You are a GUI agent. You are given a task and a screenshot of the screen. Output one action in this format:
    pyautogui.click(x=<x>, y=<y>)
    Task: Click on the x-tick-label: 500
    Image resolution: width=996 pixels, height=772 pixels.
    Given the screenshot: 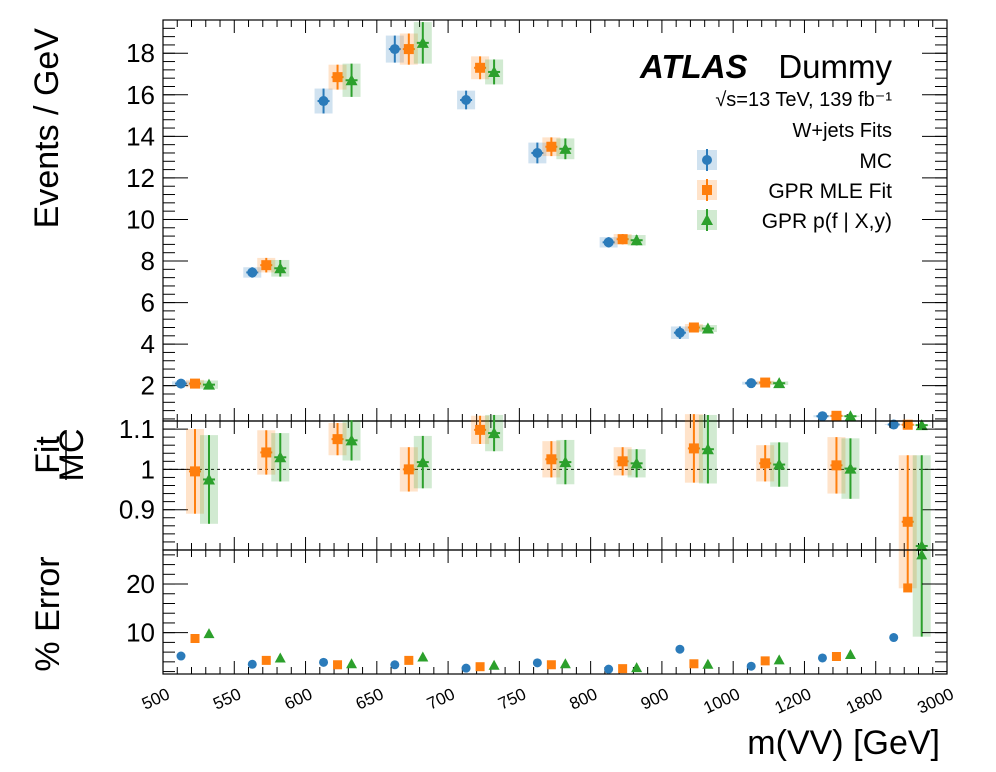 What is the action you would take?
    pyautogui.click(x=156, y=698)
    